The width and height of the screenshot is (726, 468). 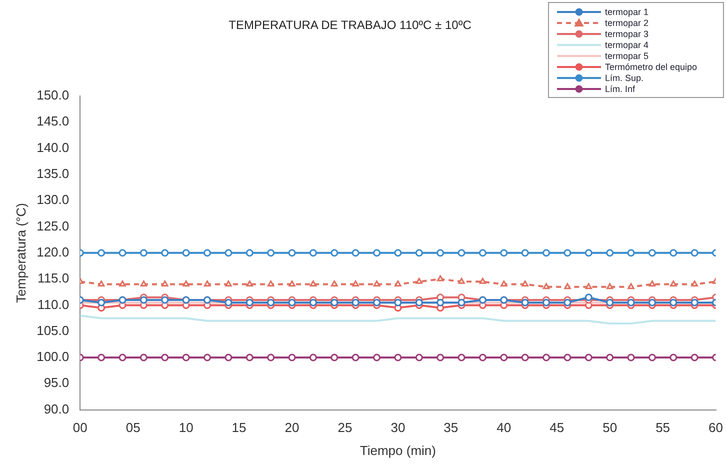 What do you see at coordinates (54, 304) in the screenshot?
I see `y-tick-label: 110.0` at bounding box center [54, 304].